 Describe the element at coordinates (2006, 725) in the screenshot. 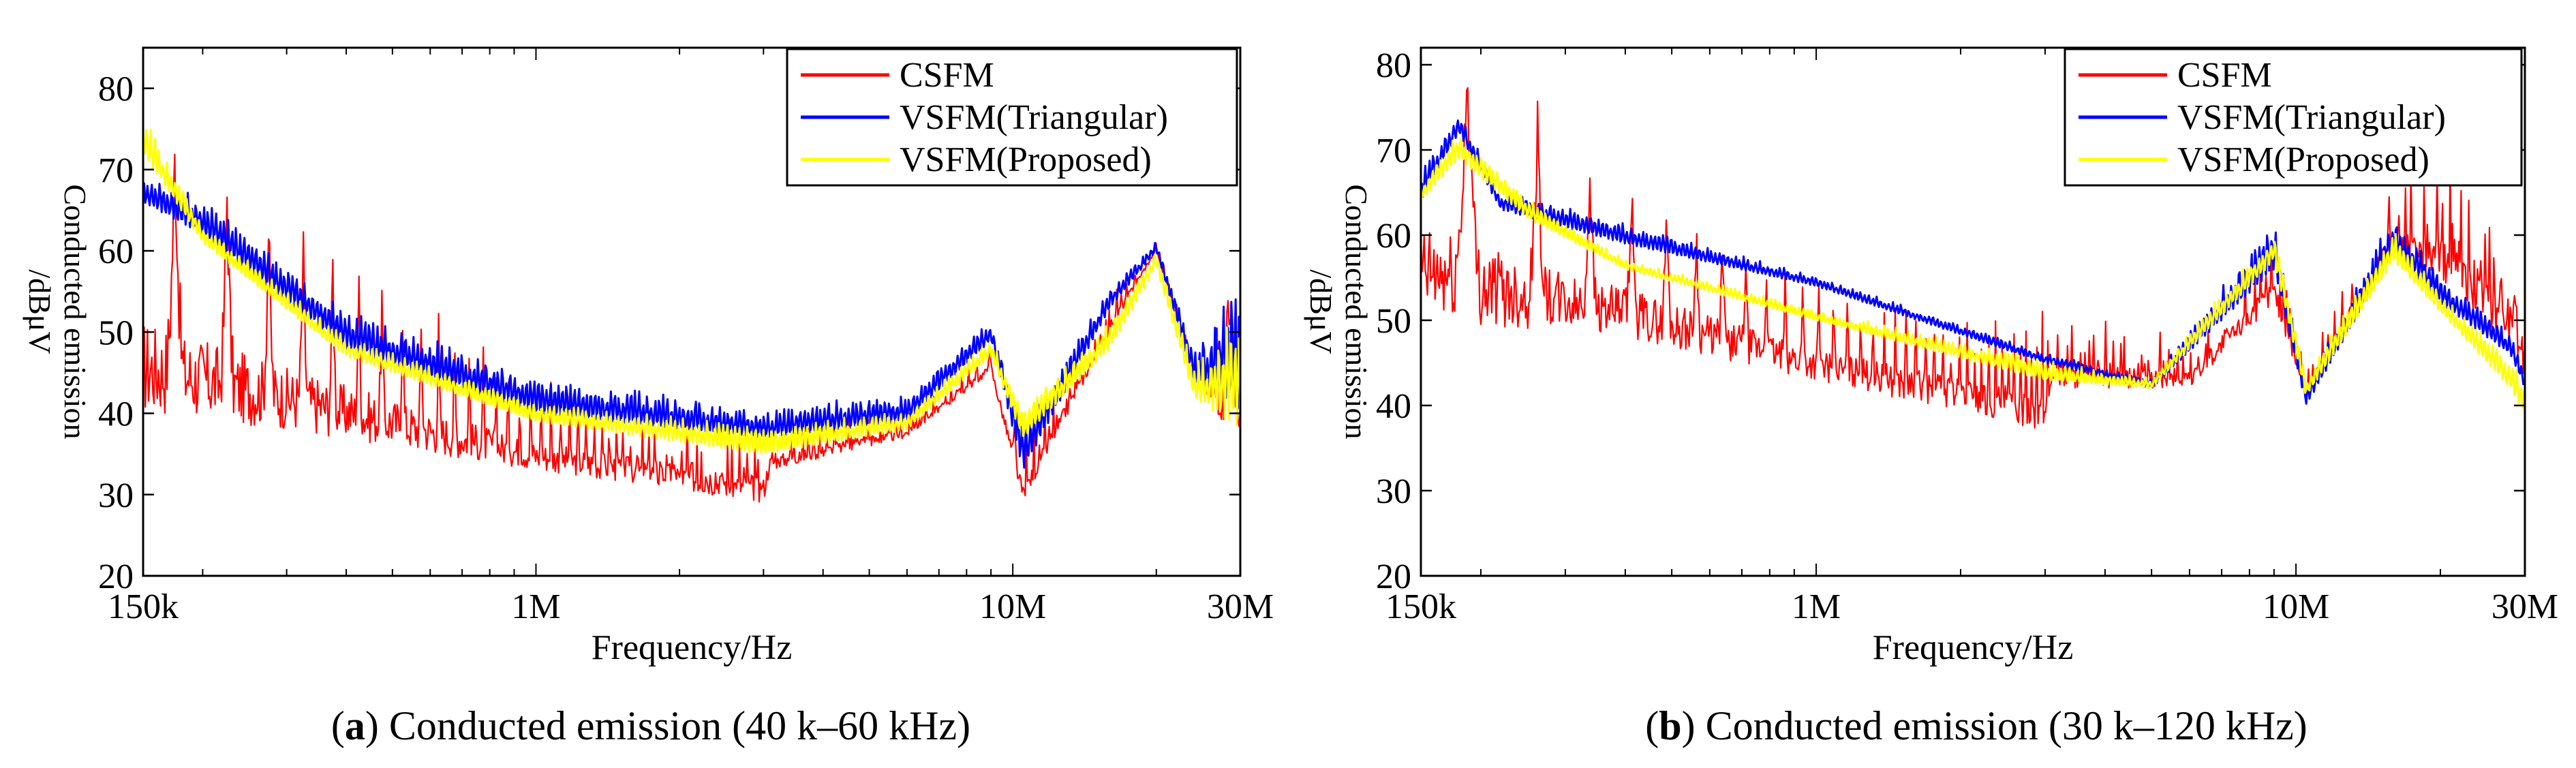

I see `caption-b-text: Conducted emission (30 k–120 kHz)` at that location.